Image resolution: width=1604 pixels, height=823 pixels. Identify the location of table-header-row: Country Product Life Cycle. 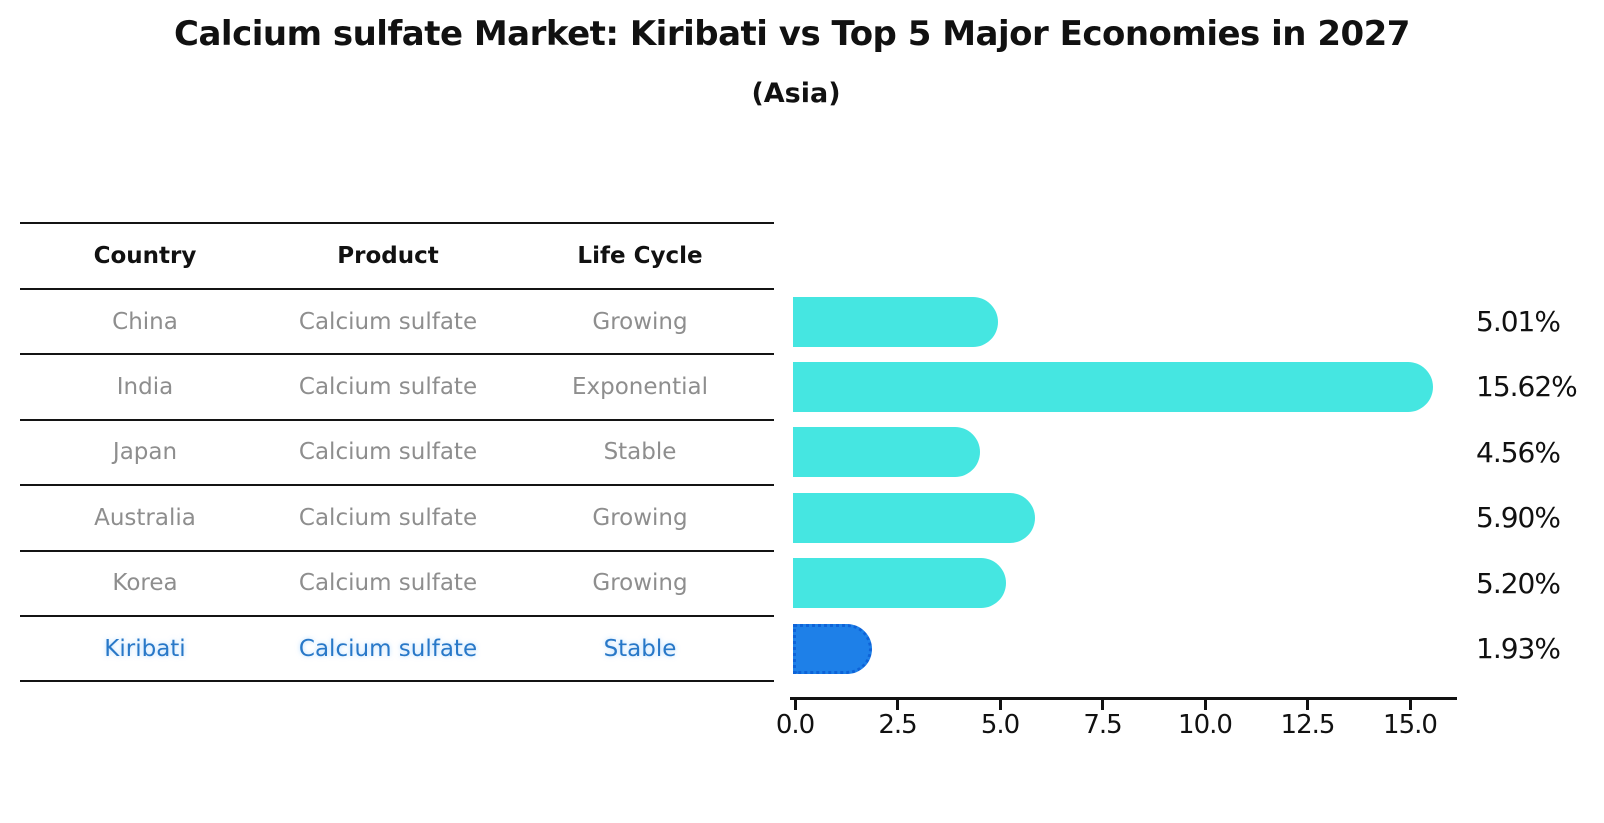
(397, 255).